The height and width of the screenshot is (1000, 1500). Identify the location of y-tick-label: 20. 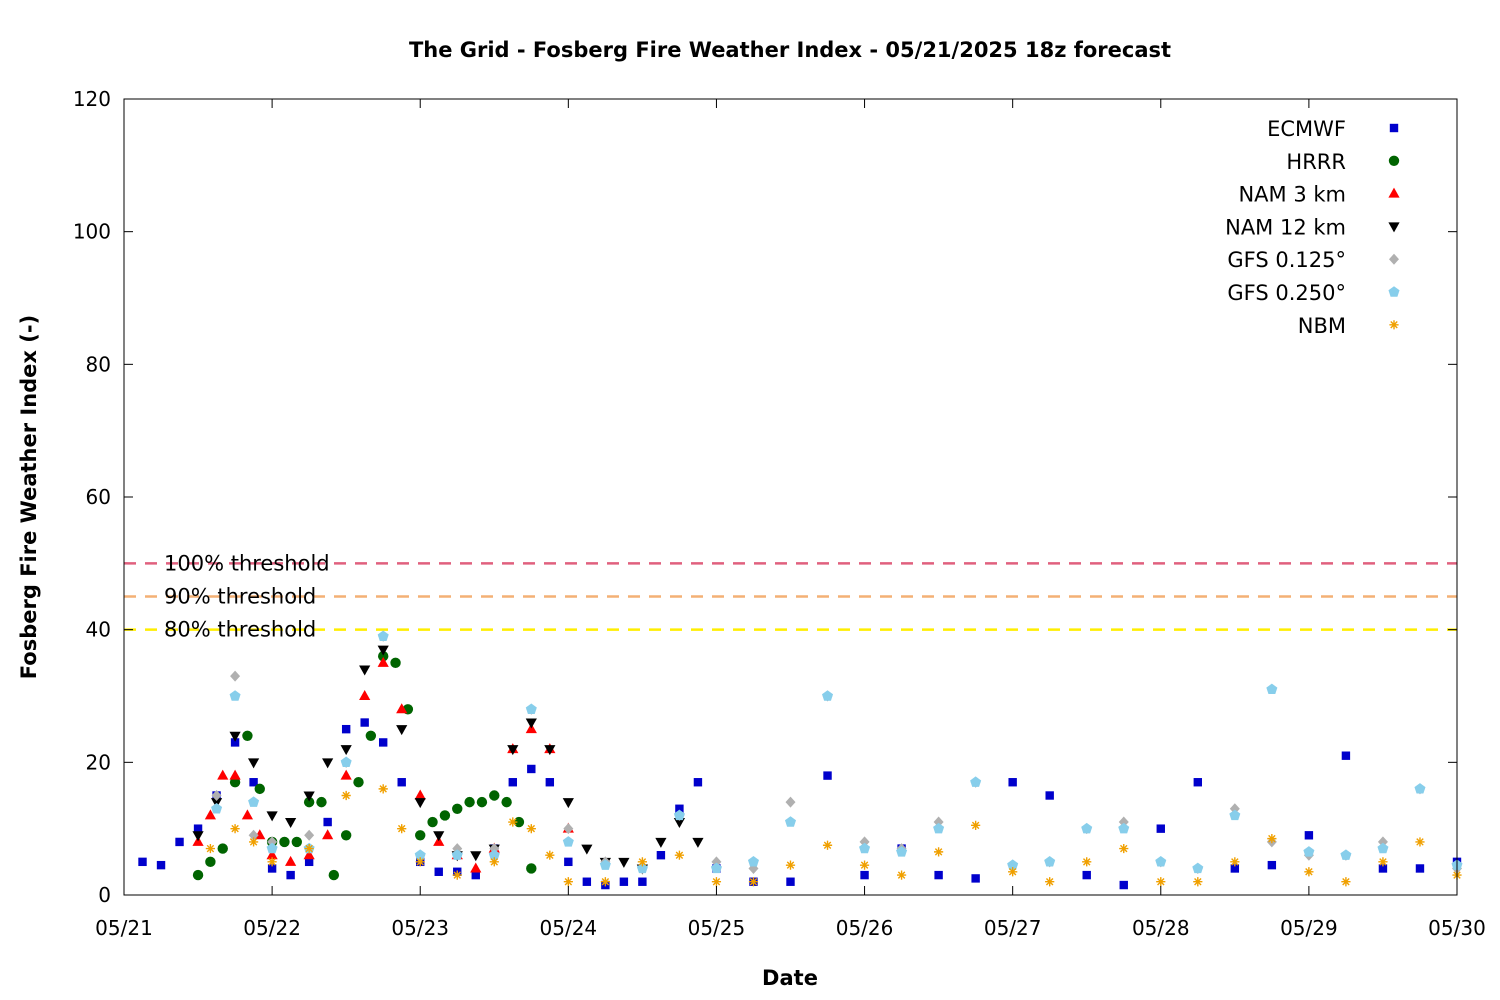
(98, 762).